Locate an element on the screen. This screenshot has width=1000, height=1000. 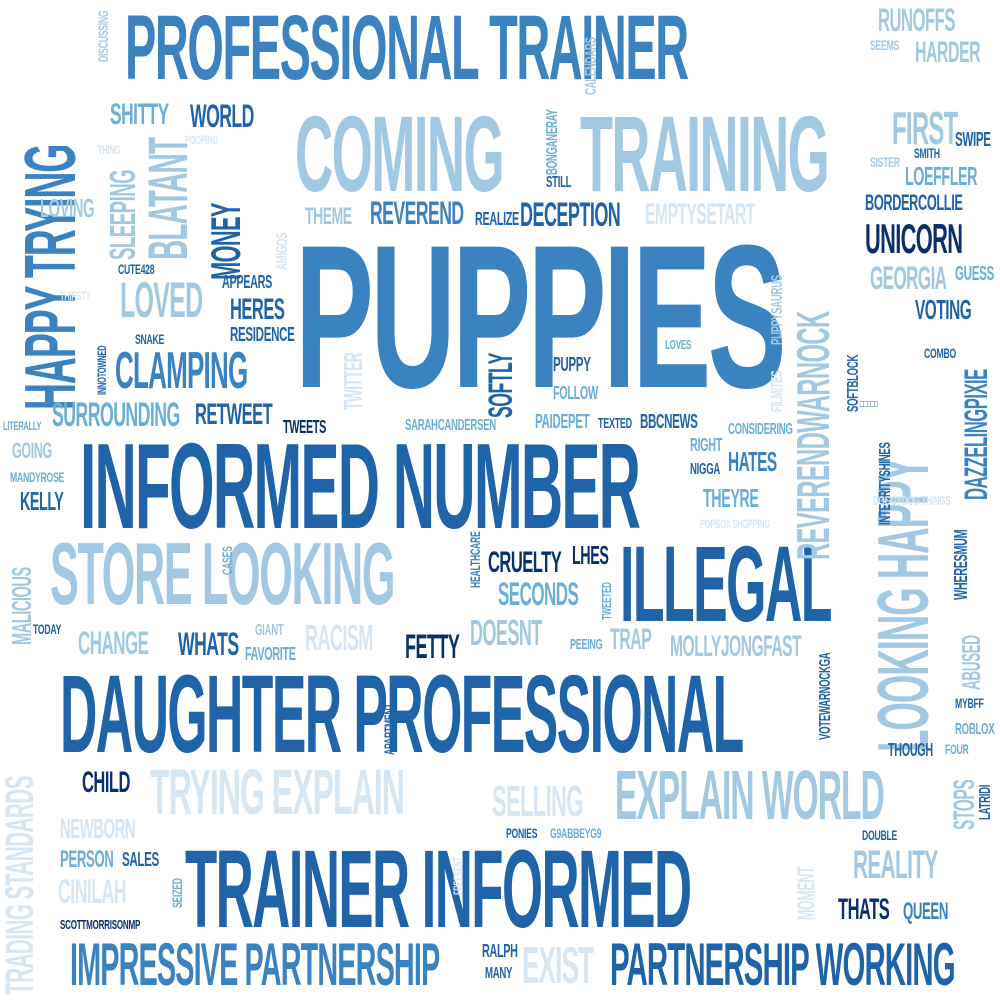
word-whats: WHATS is located at coordinates (208, 644).